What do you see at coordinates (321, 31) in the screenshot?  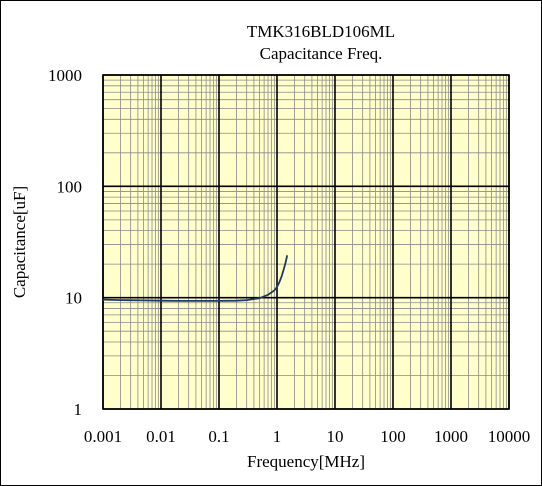 I see `chart-title: TMK316BLD106ML` at bounding box center [321, 31].